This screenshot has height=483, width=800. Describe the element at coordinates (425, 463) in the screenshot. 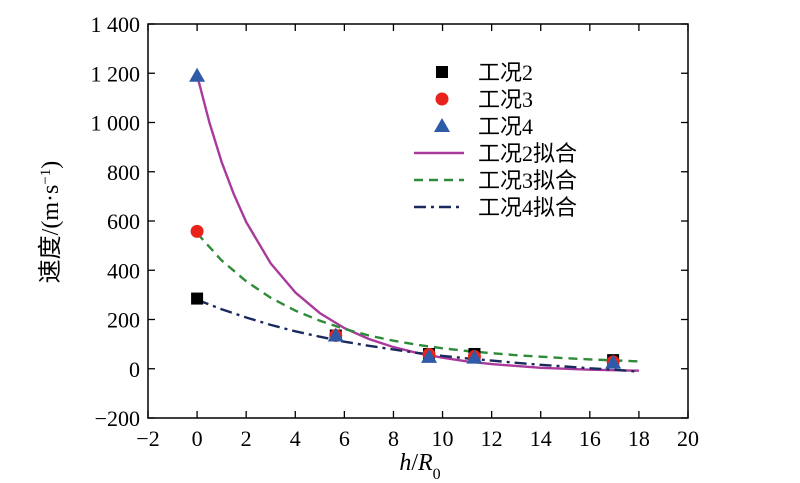

I see `x-axis-title-var: R` at that location.